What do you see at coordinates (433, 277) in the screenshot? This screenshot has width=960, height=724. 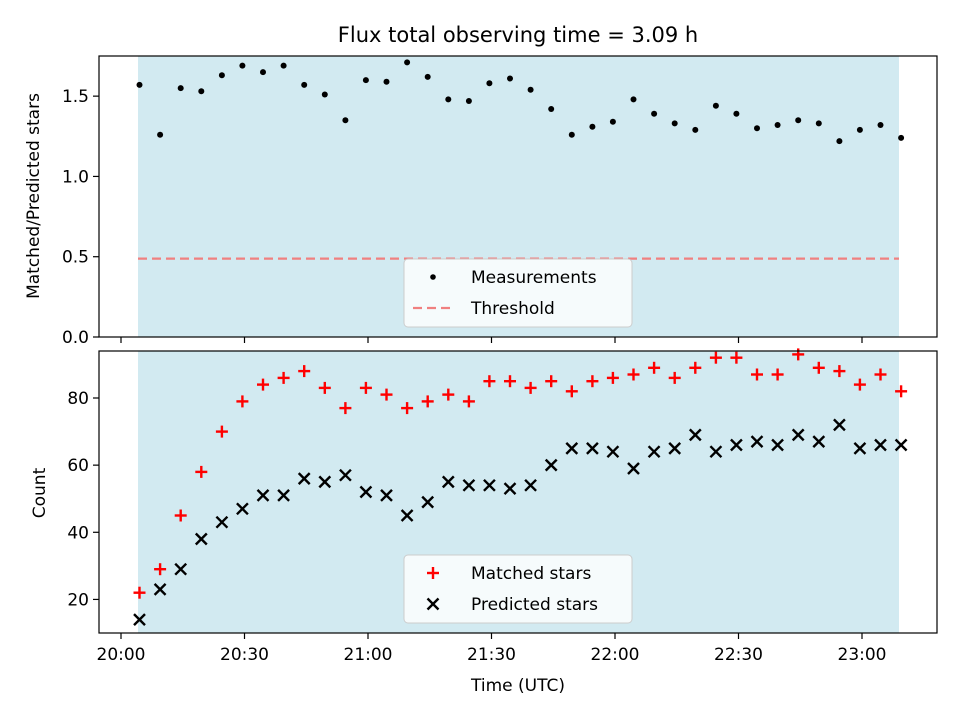 I see `legend-measurements-marker` at bounding box center [433, 277].